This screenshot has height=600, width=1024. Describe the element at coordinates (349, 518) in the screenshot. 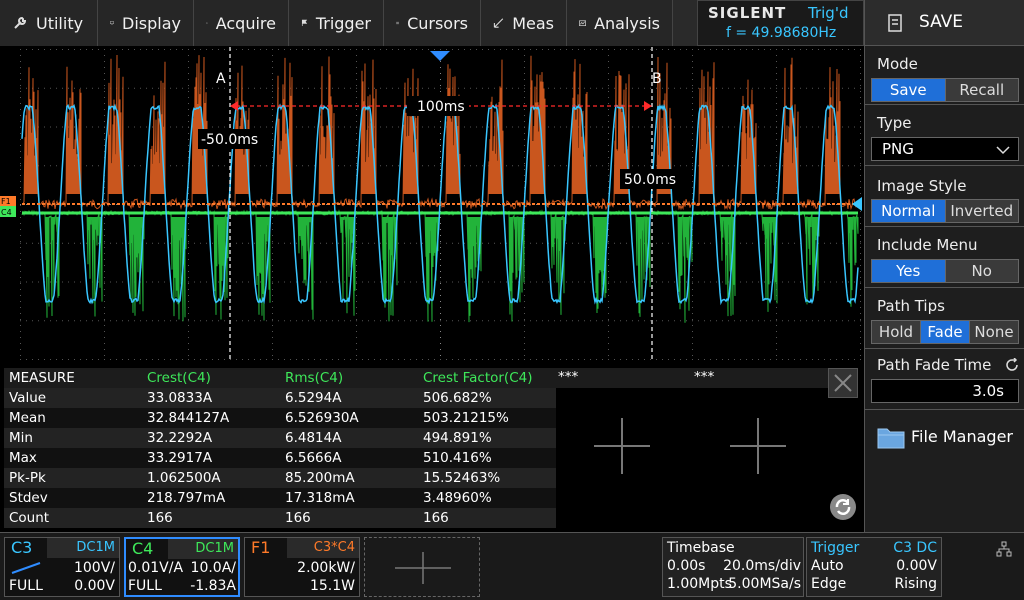

I see `cell: 166` at that location.